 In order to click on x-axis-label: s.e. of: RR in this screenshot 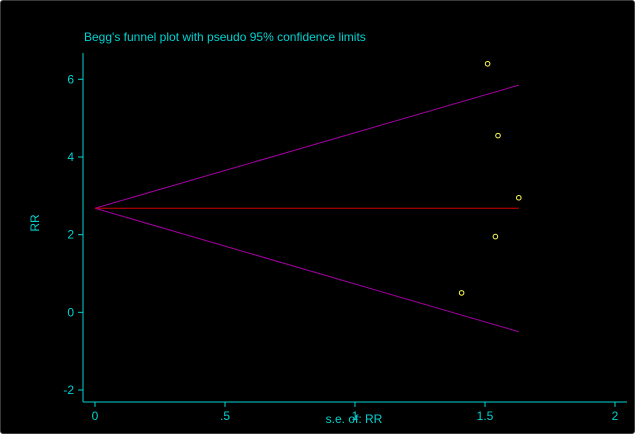, I will do `click(354, 419)`.